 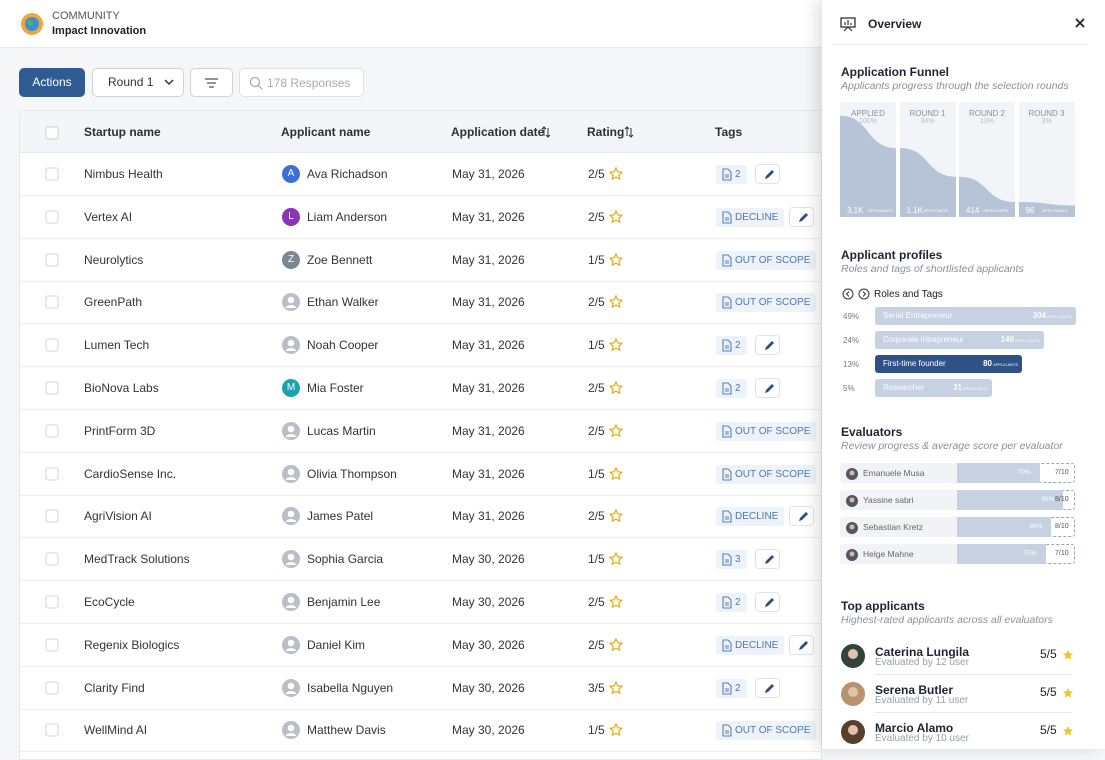 I want to click on search-box: 178 Responses, so click(x=301, y=82).